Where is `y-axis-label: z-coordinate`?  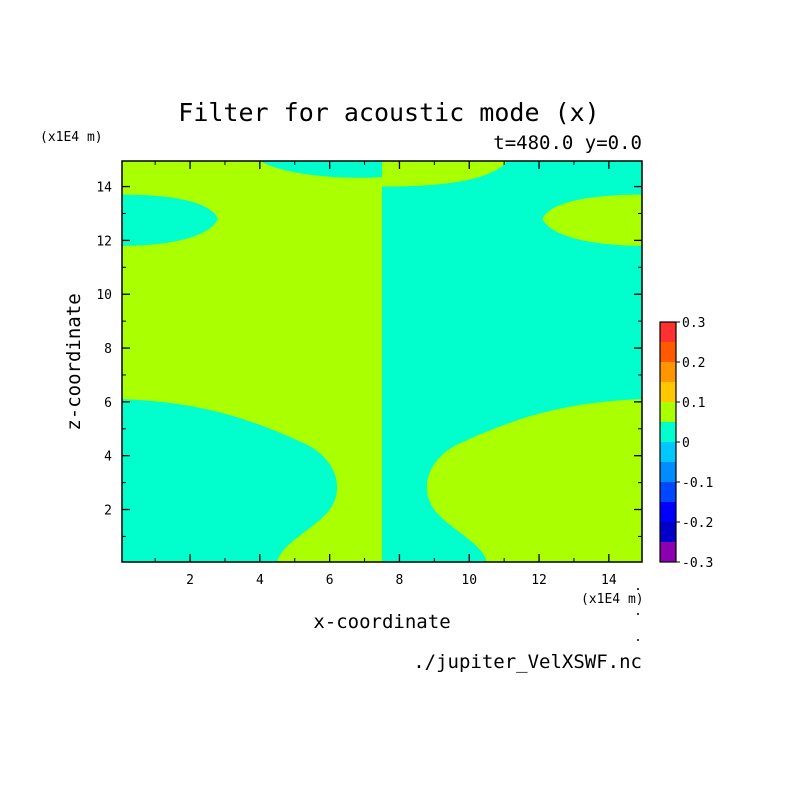
y-axis-label: z-coordinate is located at coordinates (74, 361).